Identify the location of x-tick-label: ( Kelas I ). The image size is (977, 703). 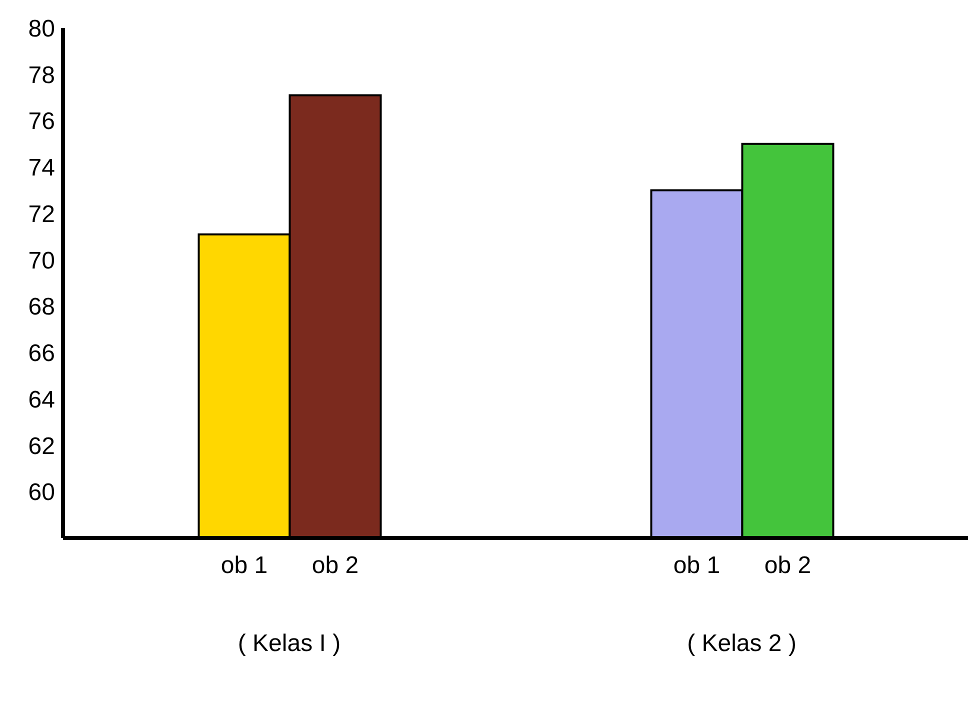
(289, 643).